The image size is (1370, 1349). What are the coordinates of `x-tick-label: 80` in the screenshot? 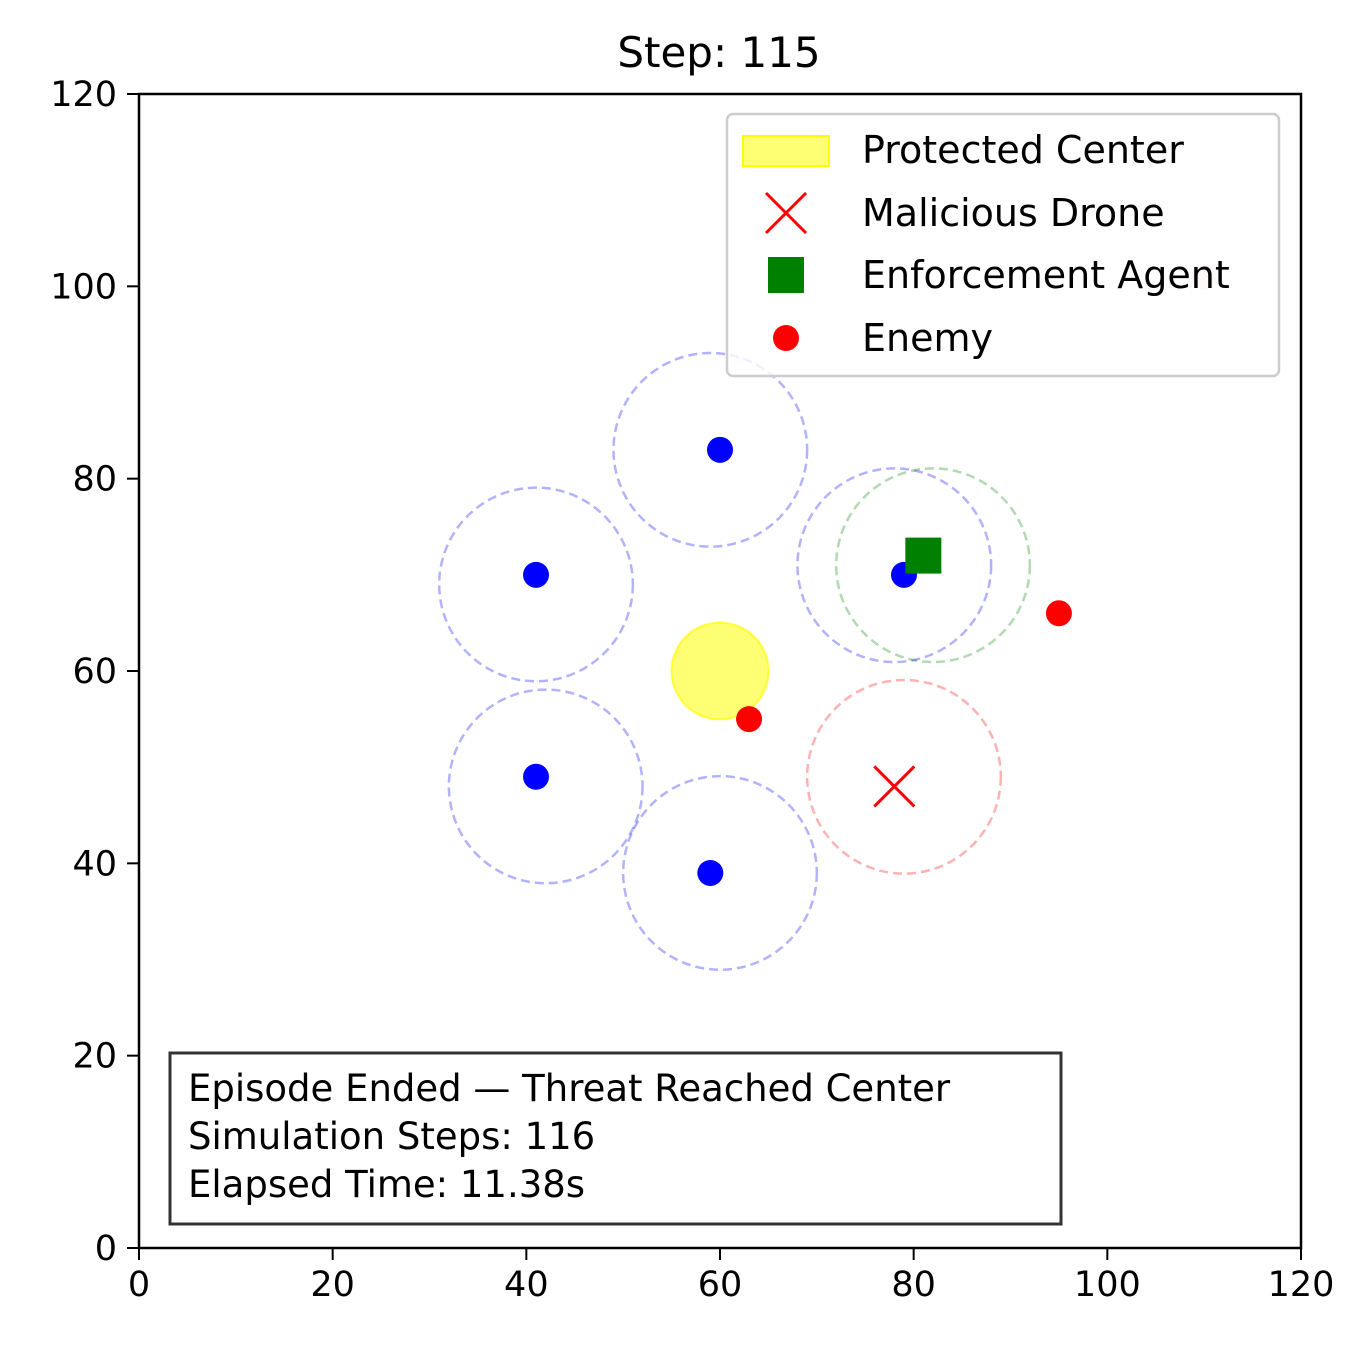 It's located at (913, 1285).